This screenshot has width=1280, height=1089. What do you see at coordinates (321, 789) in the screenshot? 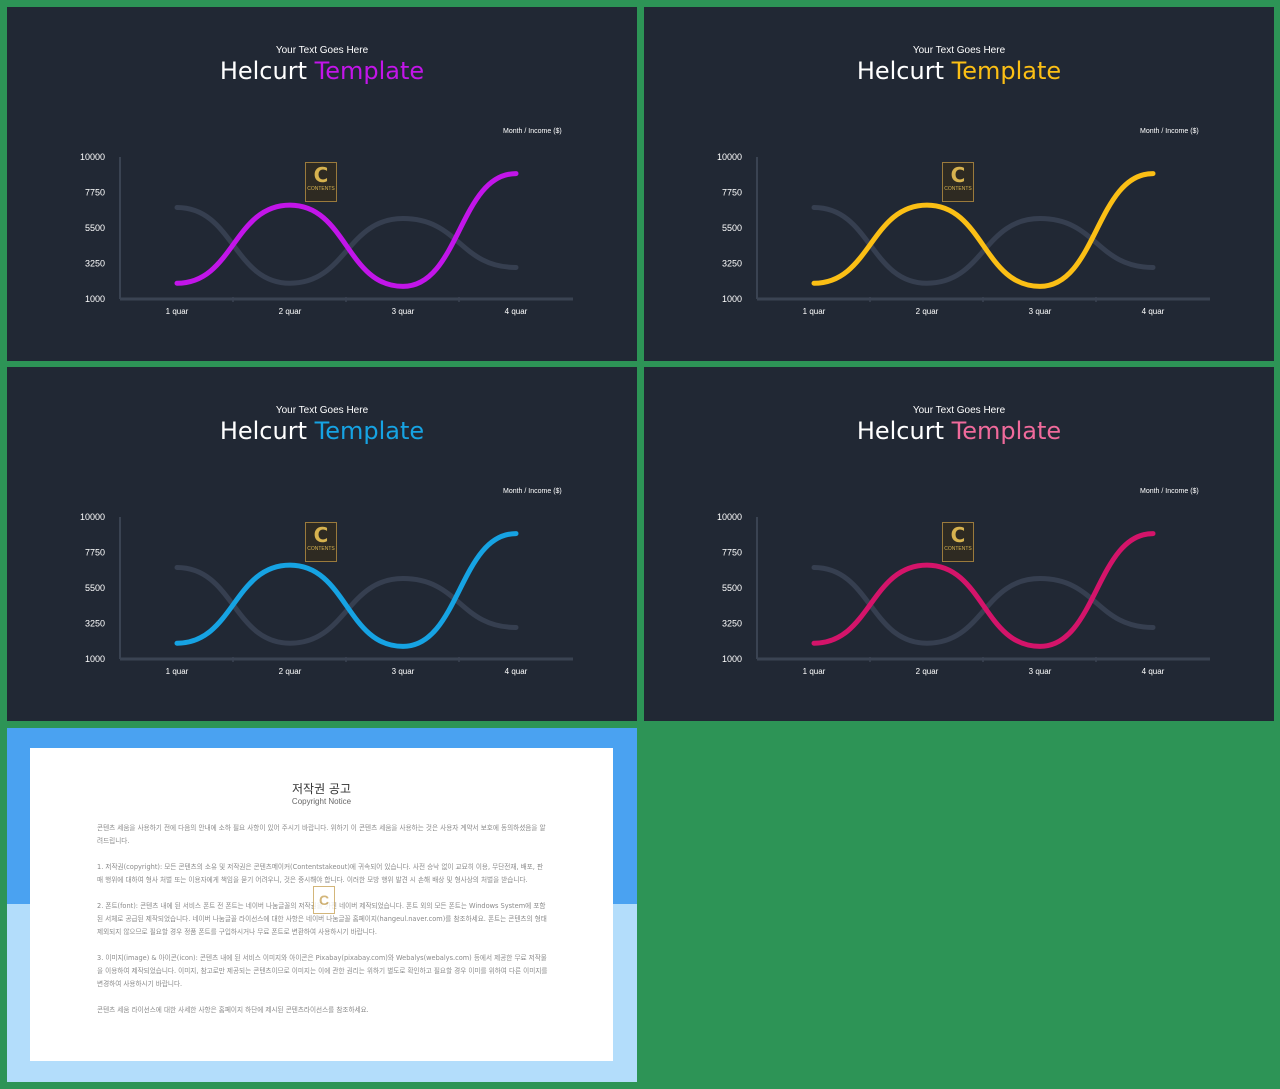
I see `notice-title: 저작권 공고` at bounding box center [321, 789].